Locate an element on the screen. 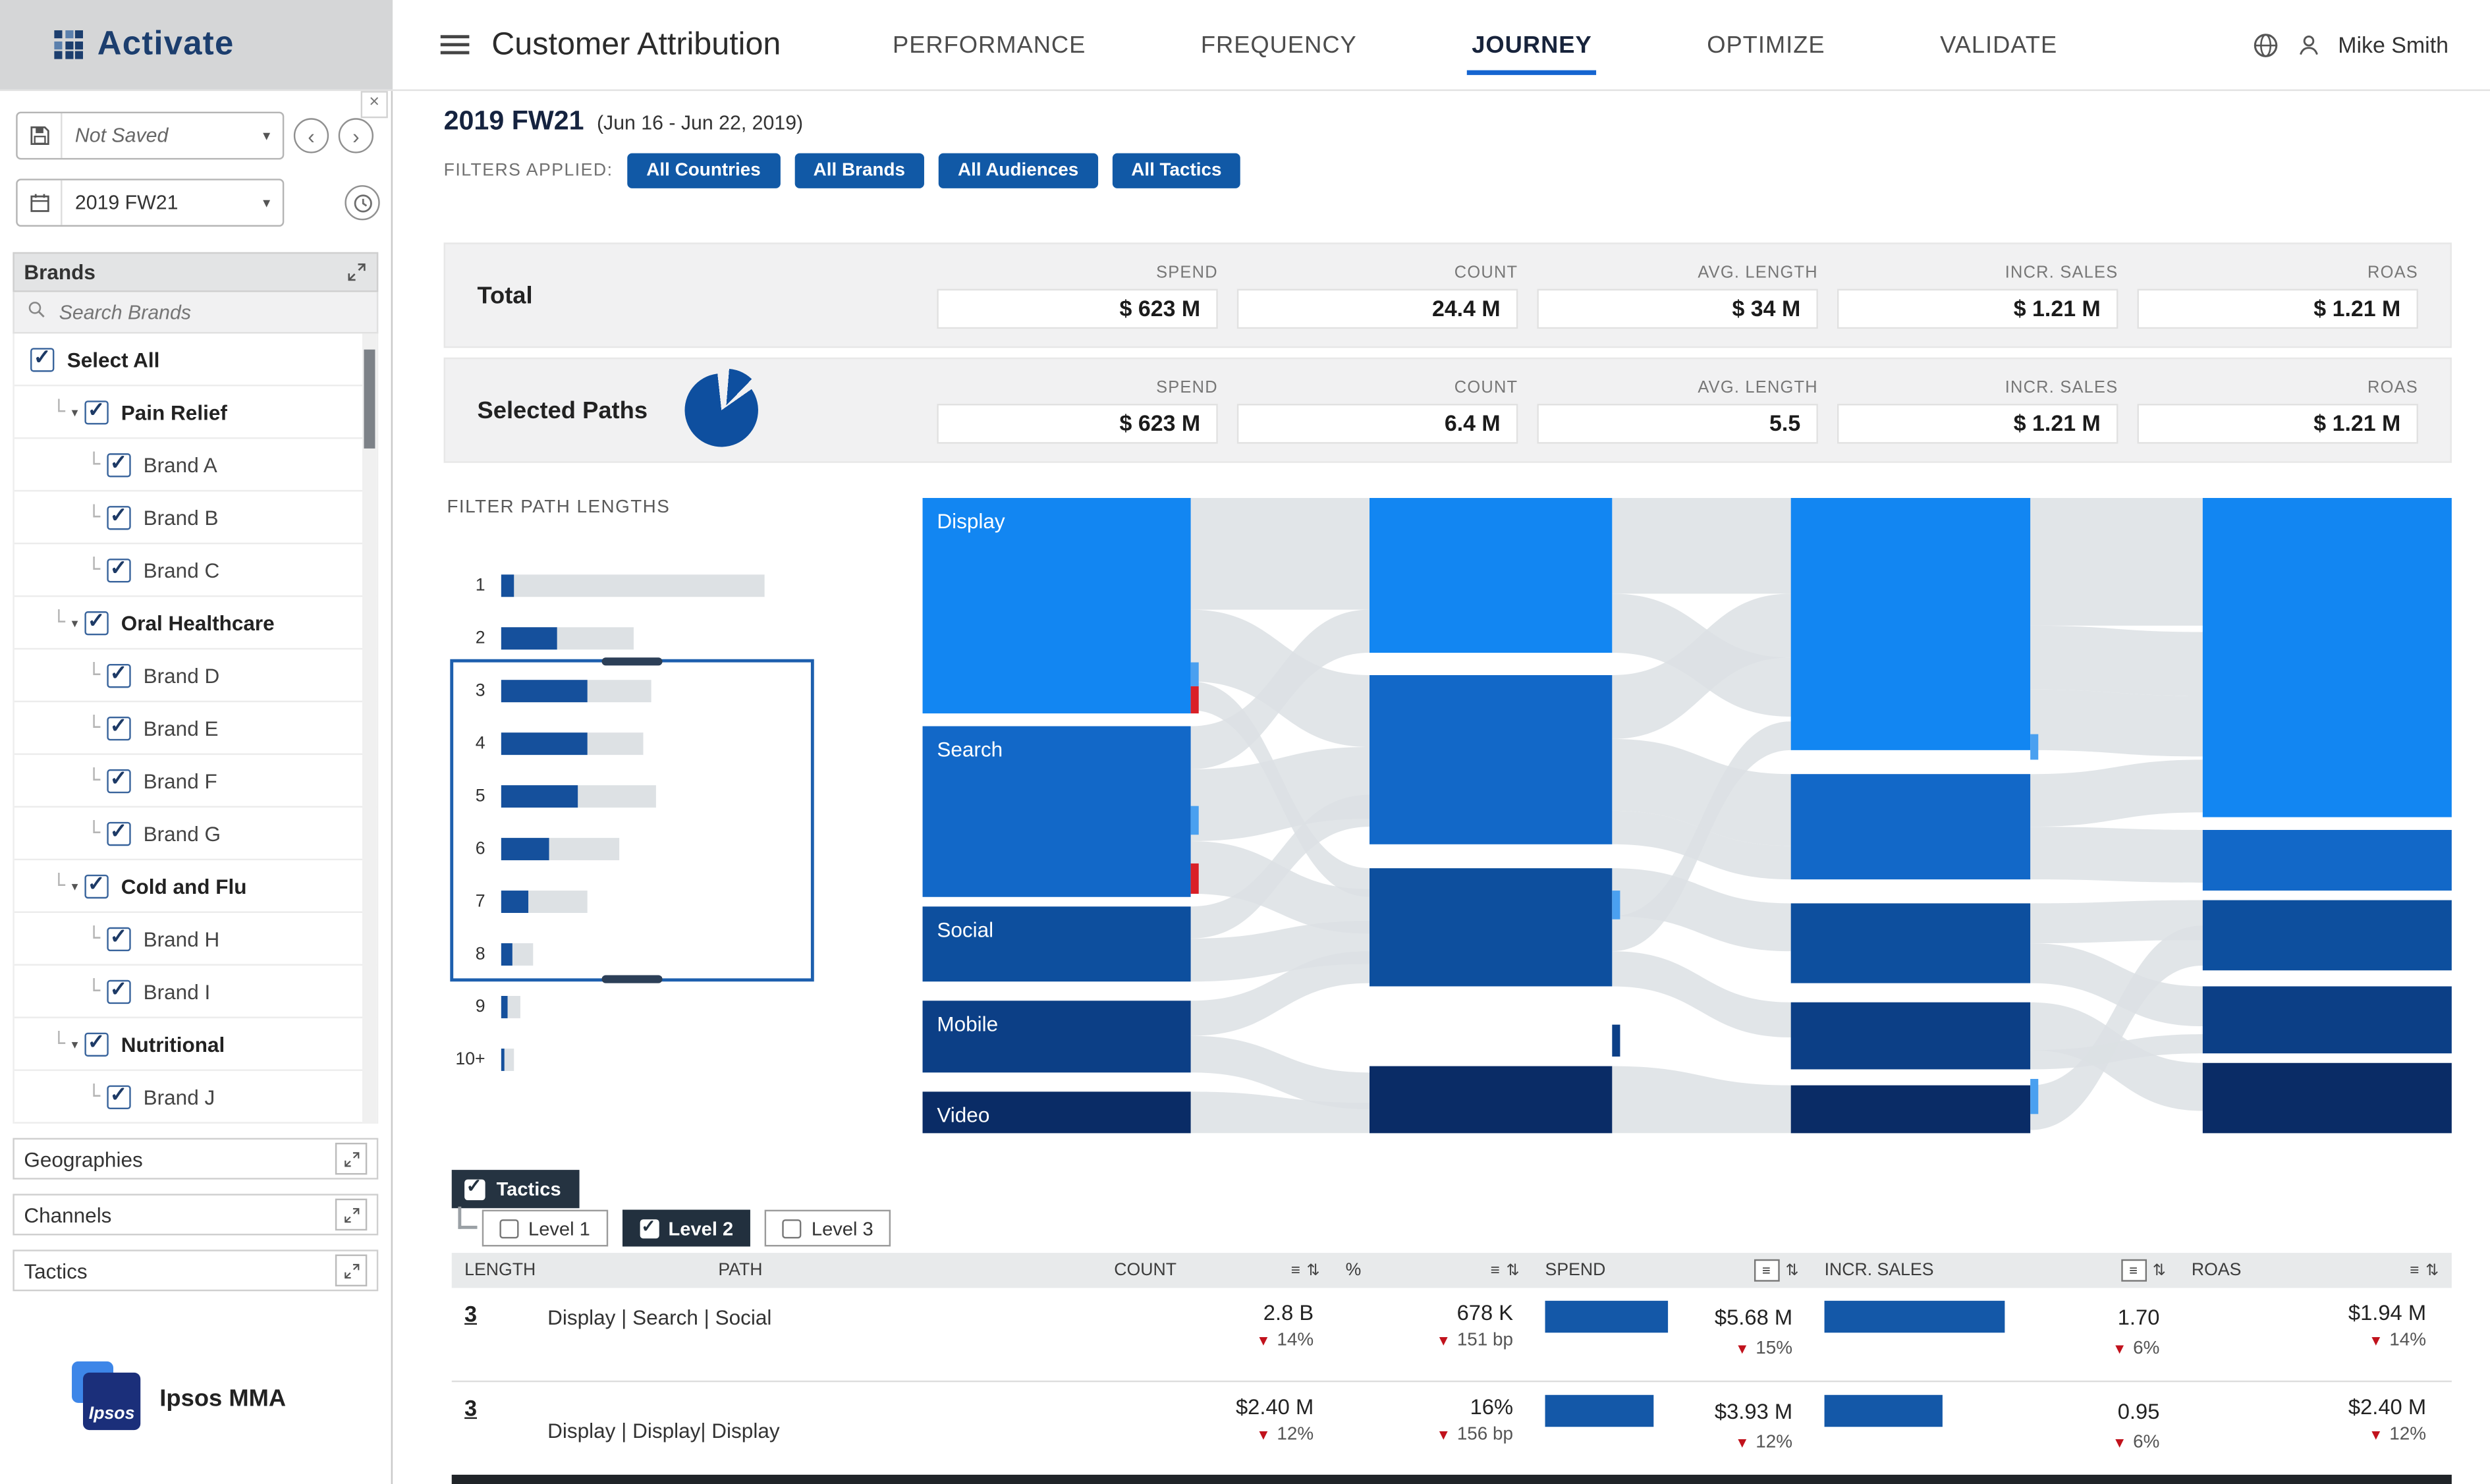 The width and height of the screenshot is (2490, 1484). history-clock-icon is located at coordinates (362, 203).